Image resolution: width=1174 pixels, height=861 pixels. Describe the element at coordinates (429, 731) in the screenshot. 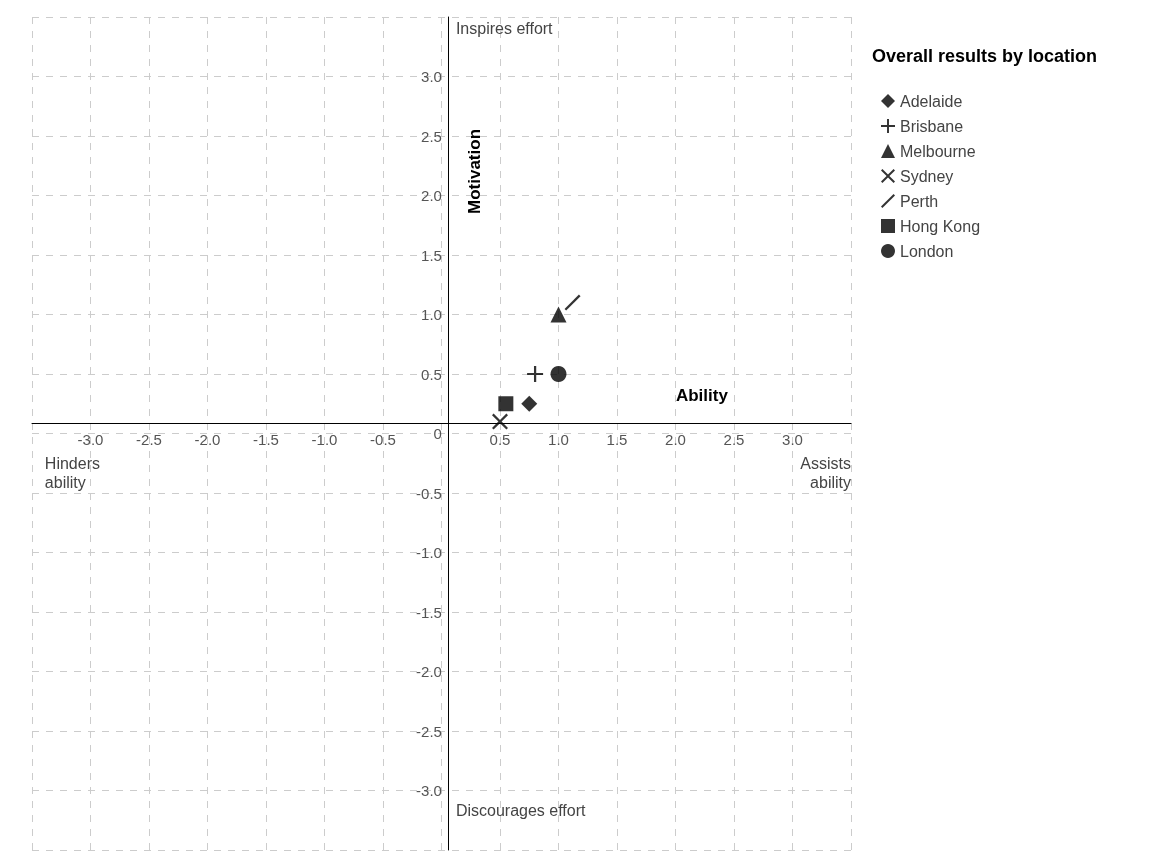

I see `y-tick-label: -2.5` at that location.